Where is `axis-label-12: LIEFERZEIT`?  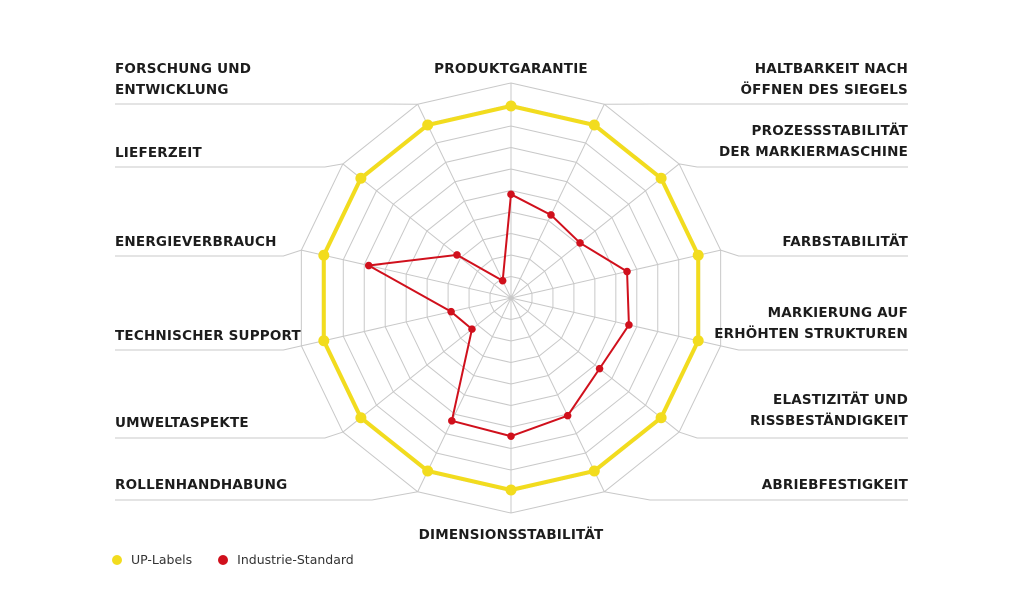 axis-label-12: LIEFERZEIT is located at coordinates (159, 153).